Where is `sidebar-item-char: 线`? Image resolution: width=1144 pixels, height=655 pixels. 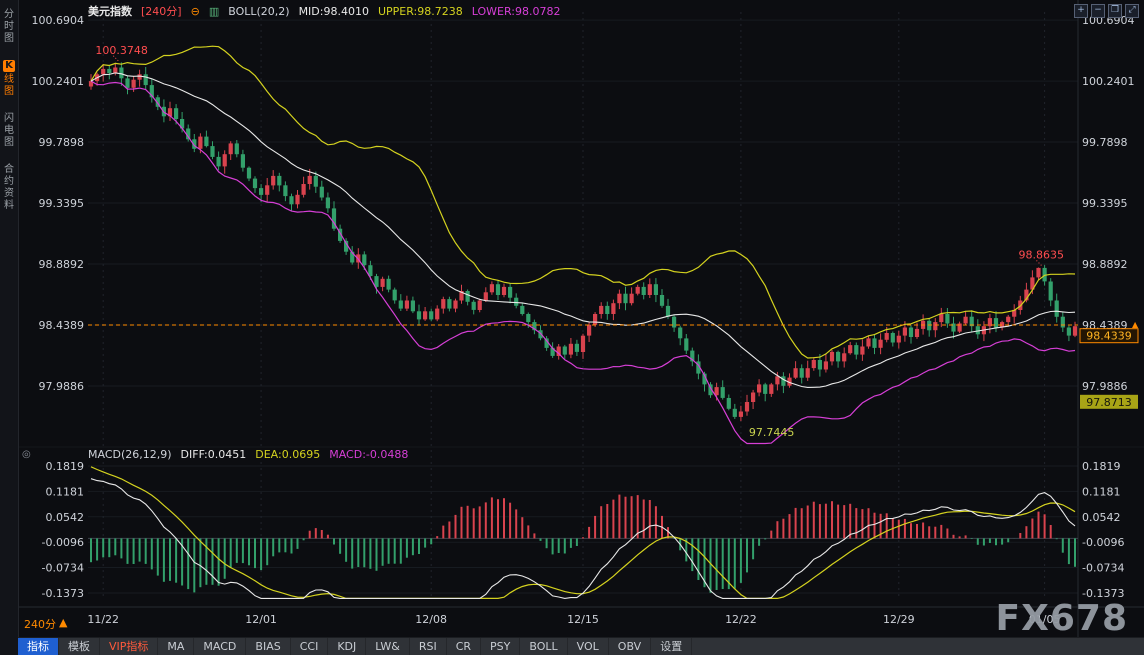 sidebar-item-char: 线 is located at coordinates (9, 79).